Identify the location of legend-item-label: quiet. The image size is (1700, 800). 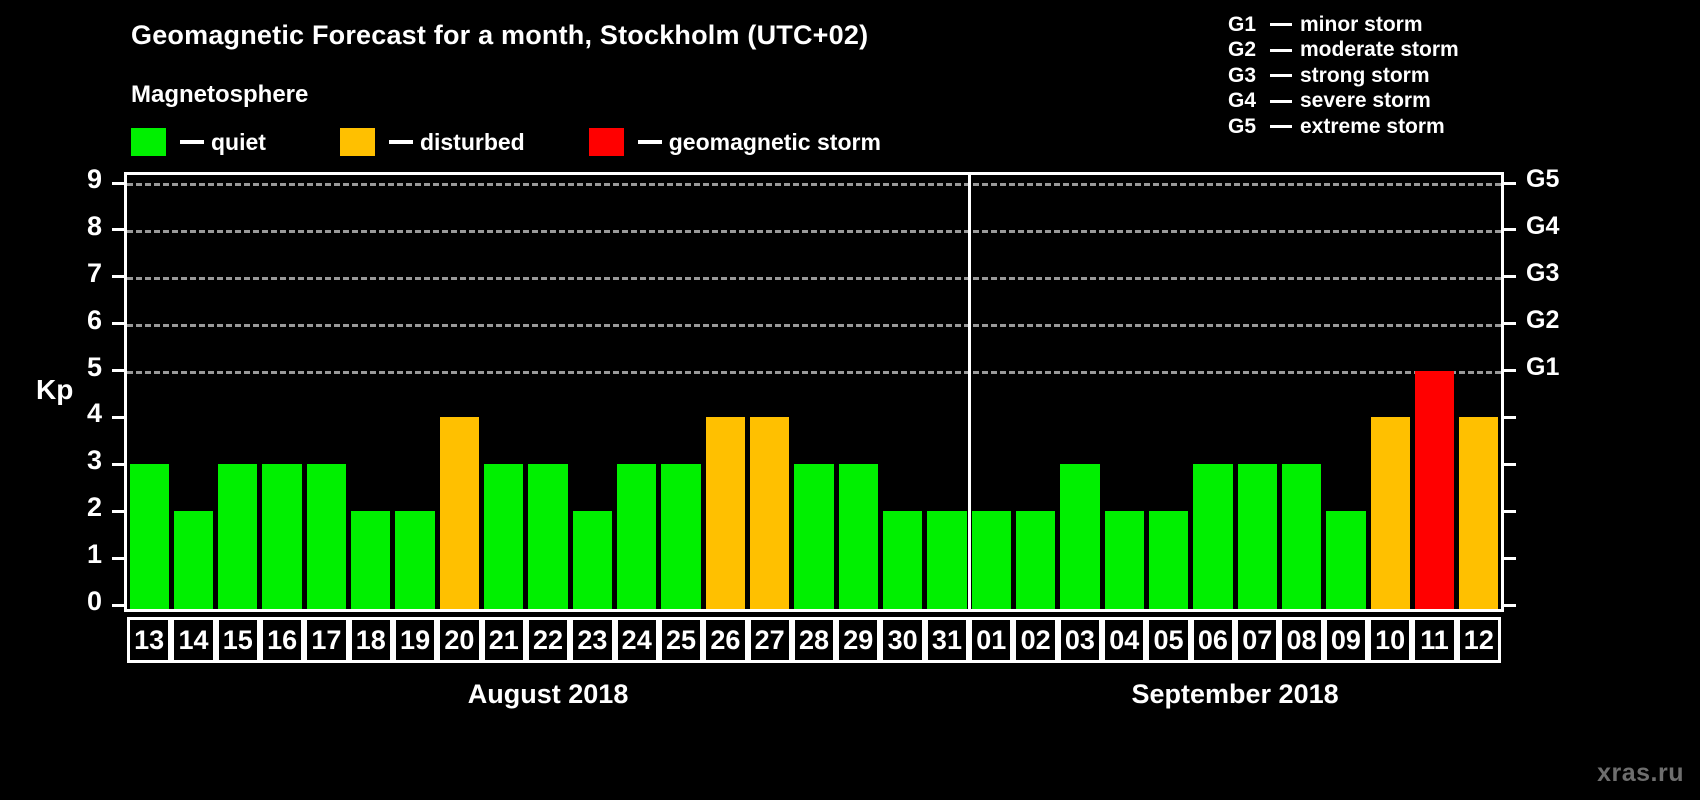
(238, 141).